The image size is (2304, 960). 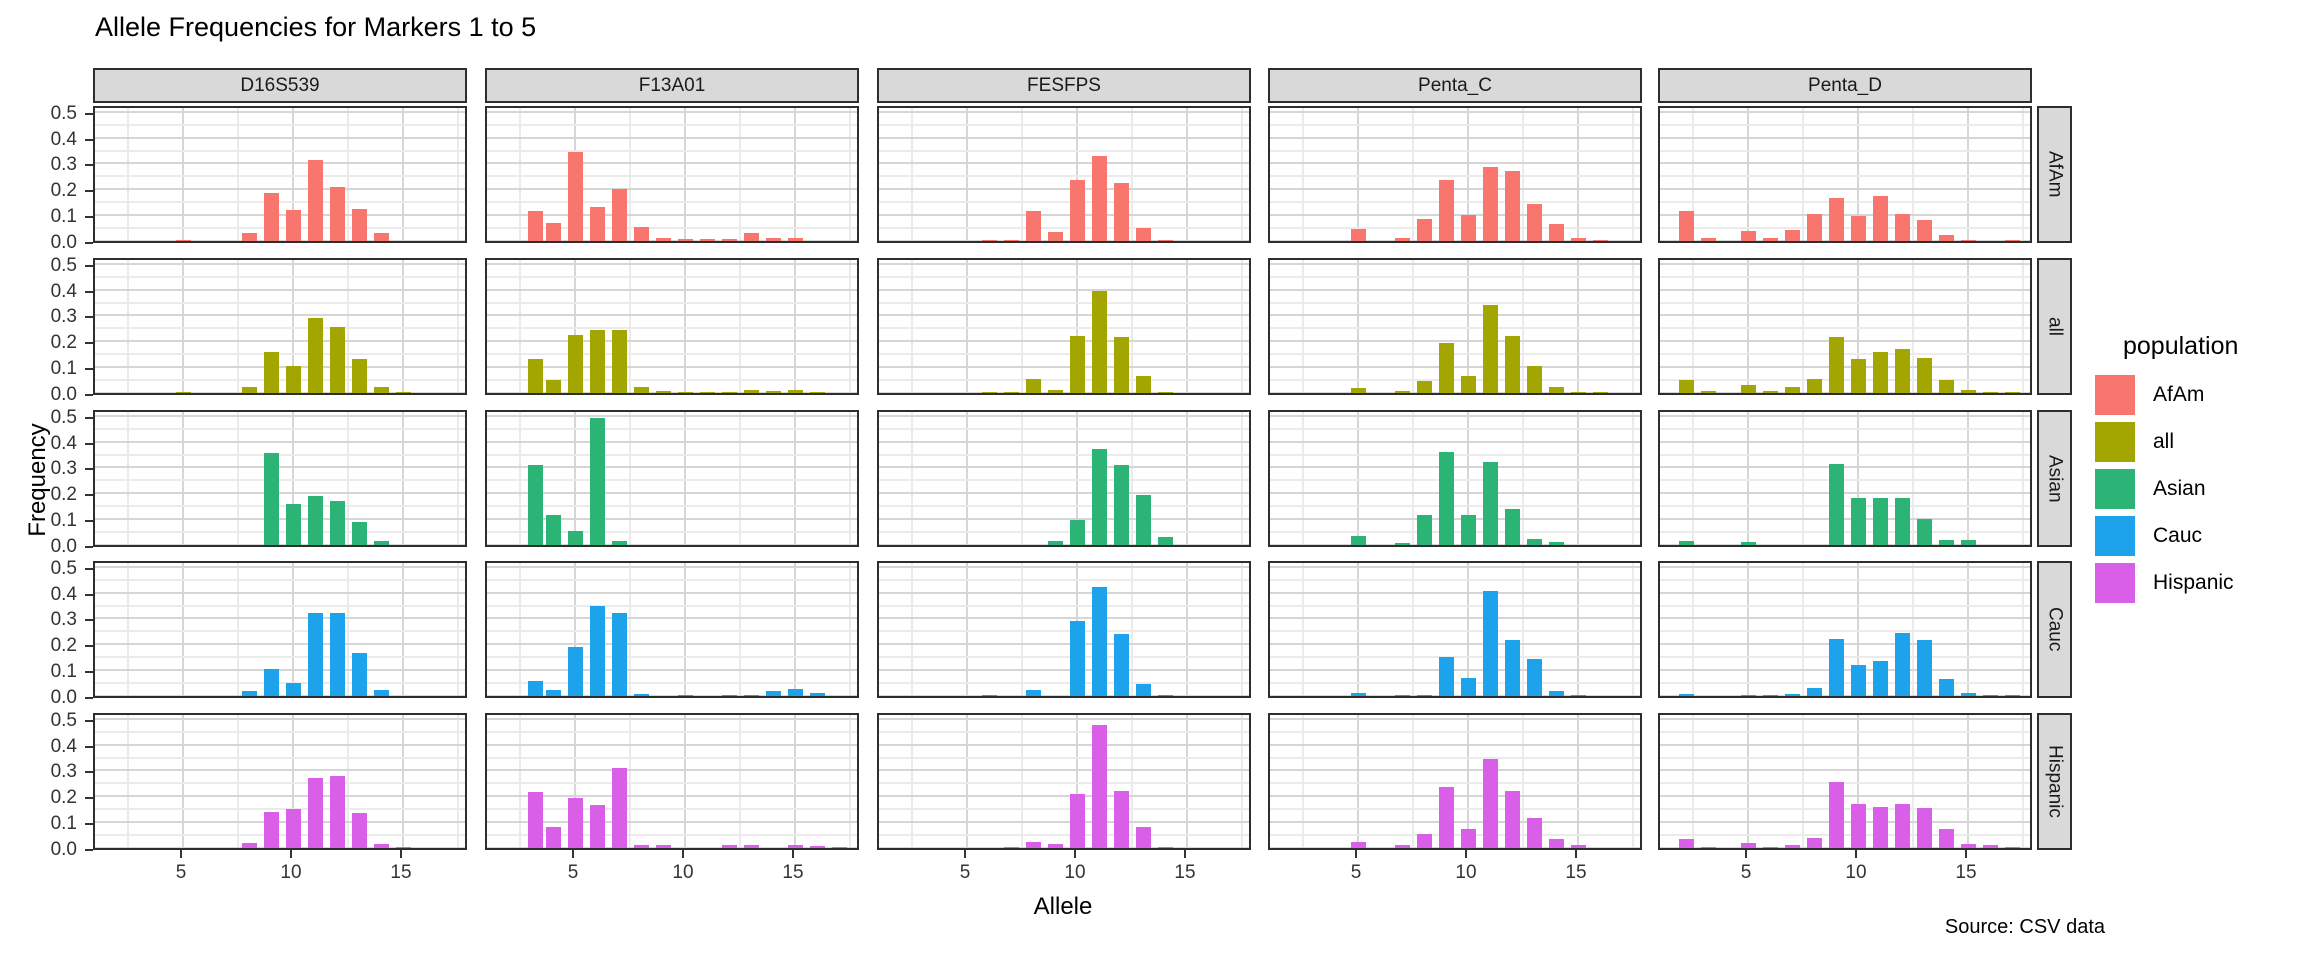 What do you see at coordinates (316, 27) in the screenshot?
I see `chart-title: Allele Frequencies for Markers 1 to 5` at bounding box center [316, 27].